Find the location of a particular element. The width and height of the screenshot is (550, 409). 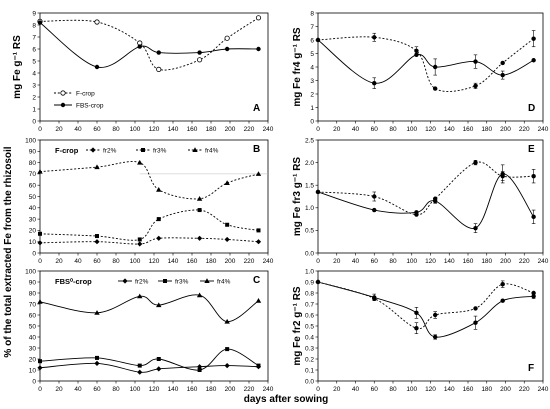

y-tick-label: 0.2 is located at coordinates (309, 359).